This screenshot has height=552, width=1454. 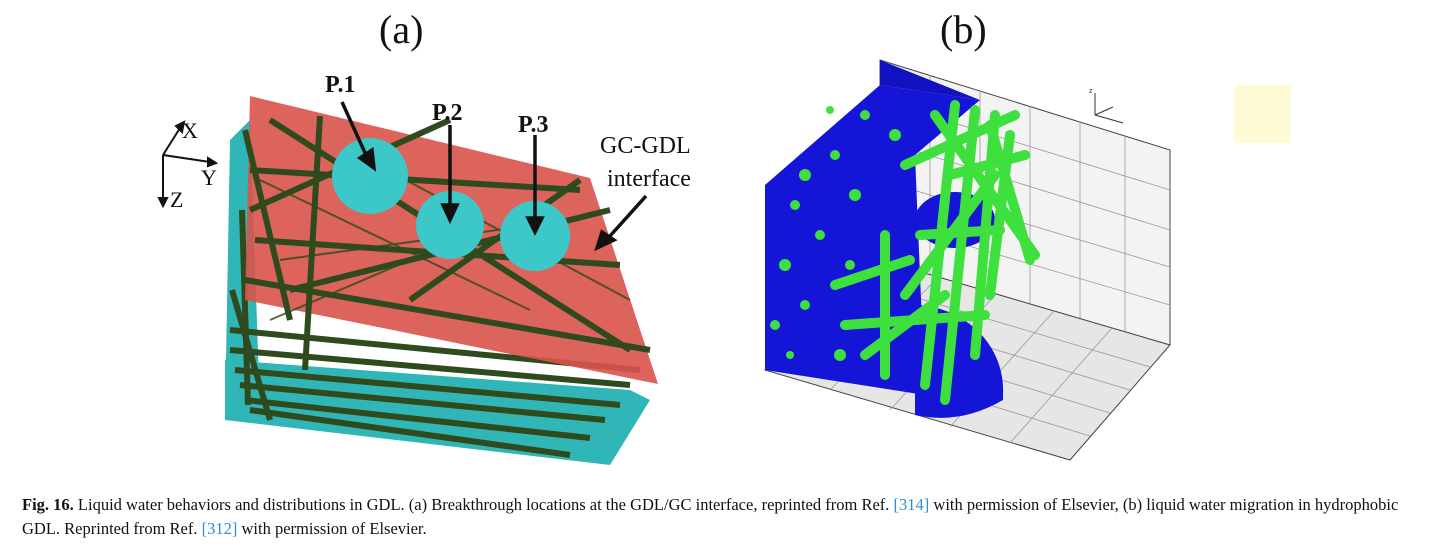 I want to click on axis-z-label: Z, so click(x=176, y=199).